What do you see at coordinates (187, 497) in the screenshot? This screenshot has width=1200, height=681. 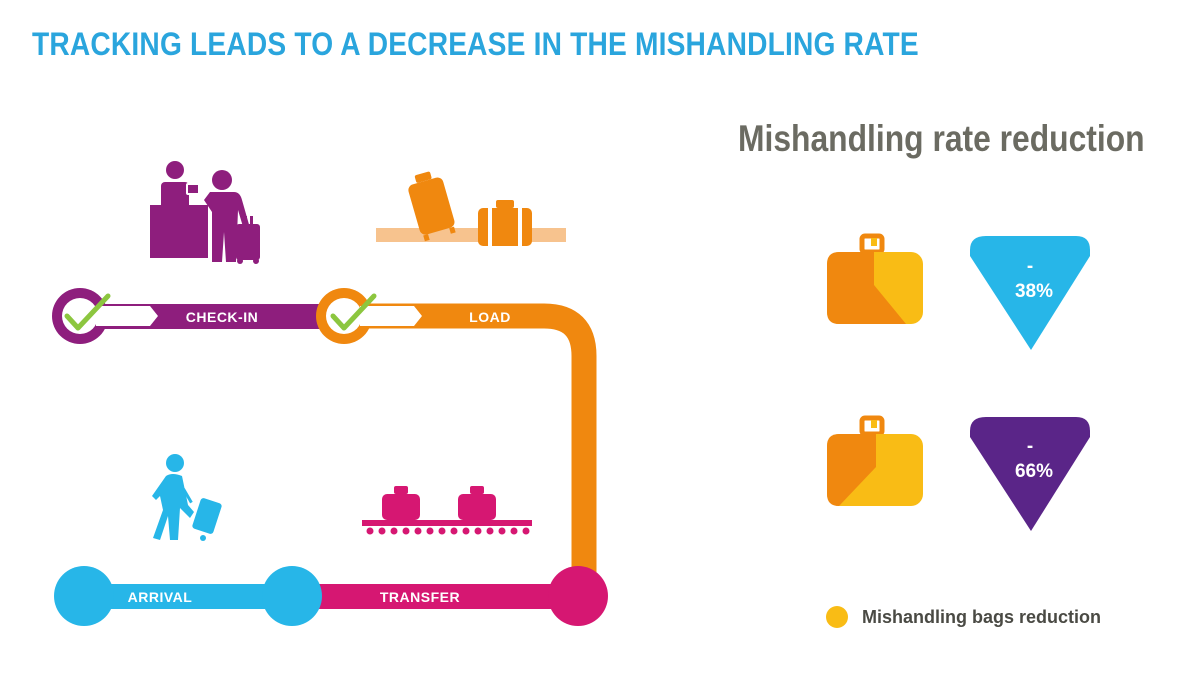 I see `traveler-with-suitcase-icon` at bounding box center [187, 497].